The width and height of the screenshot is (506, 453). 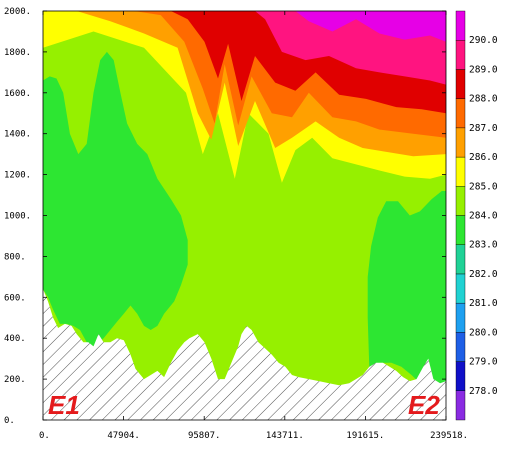 What do you see at coordinates (64, 405) in the screenshot?
I see `section-label-e1: E1` at bounding box center [64, 405].